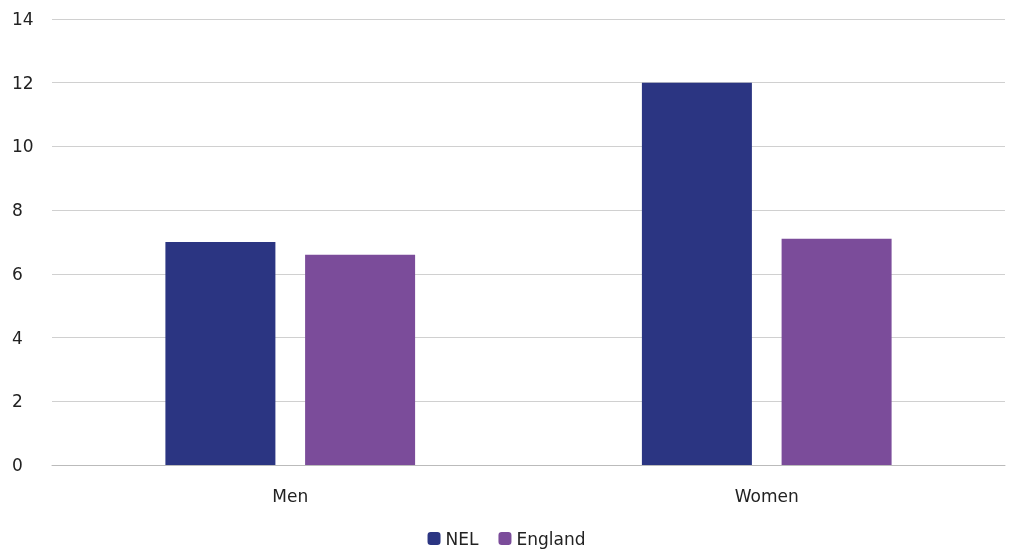  I want to click on x-tick-label: Men, so click(290, 495).